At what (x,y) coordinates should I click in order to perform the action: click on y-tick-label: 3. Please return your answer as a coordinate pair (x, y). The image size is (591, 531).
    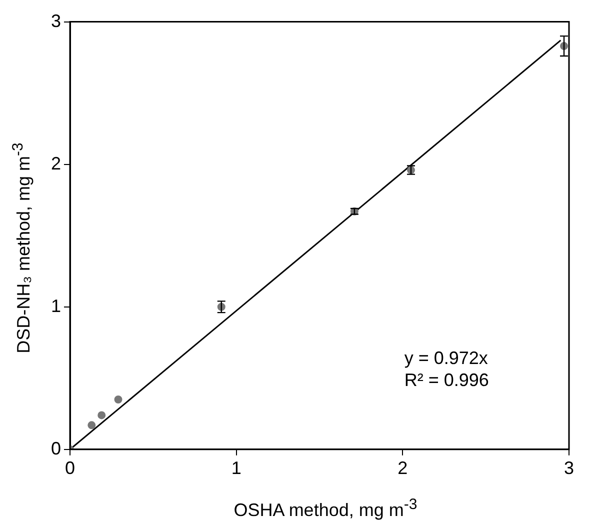
    Looking at the image, I should click on (56, 20).